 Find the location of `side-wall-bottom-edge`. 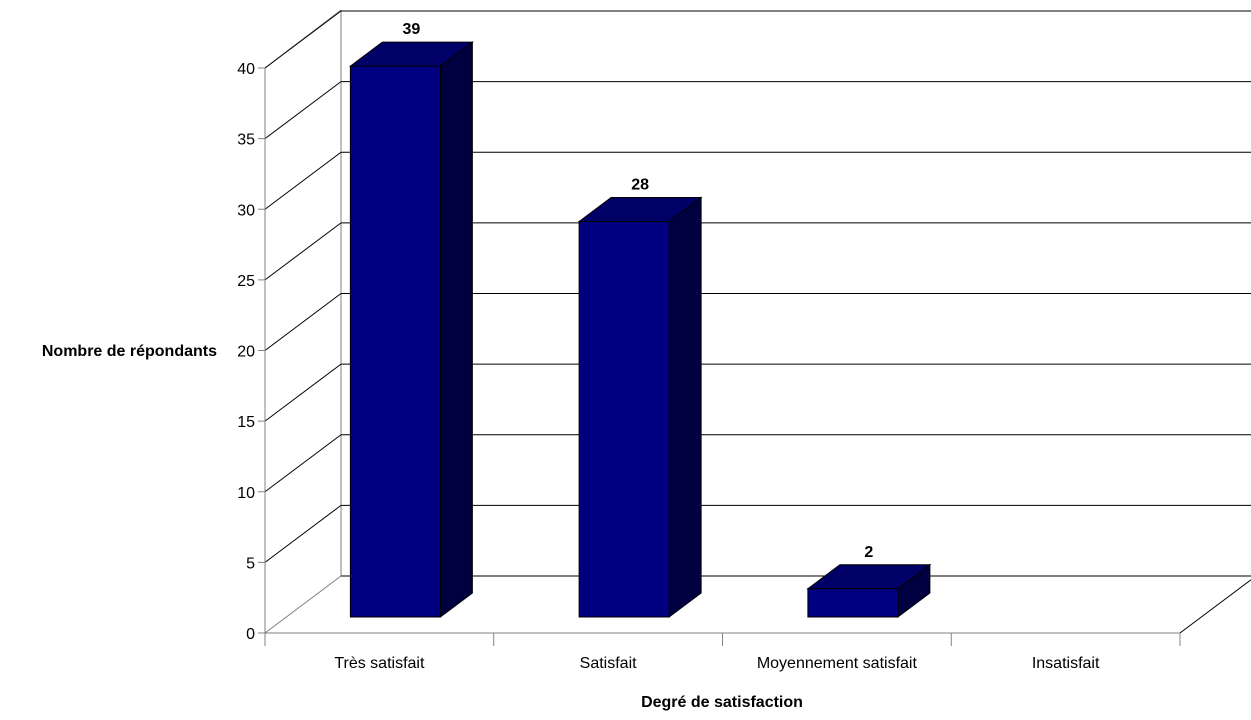

side-wall-bottom-edge is located at coordinates (303, 604).